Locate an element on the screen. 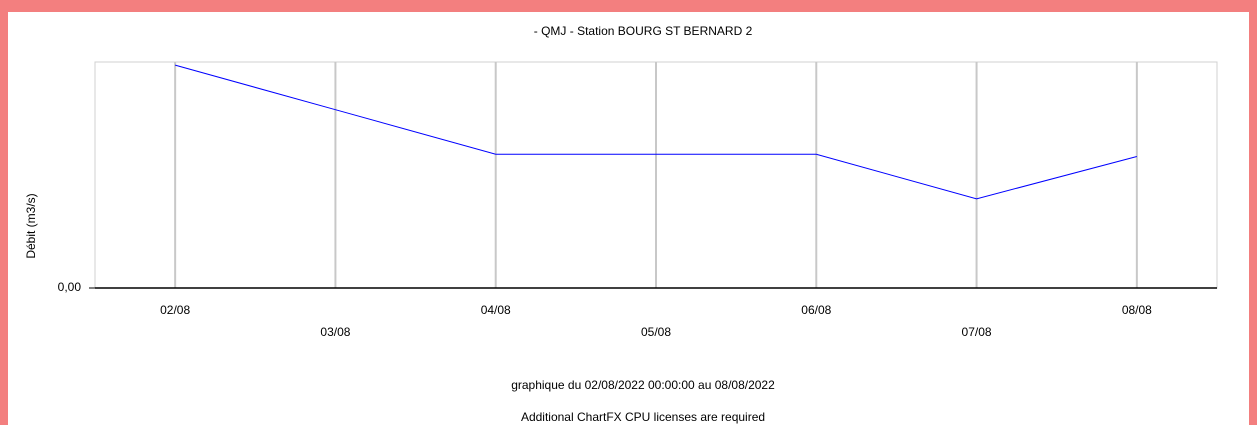  x-tick-label: 07/08 is located at coordinates (977, 332).